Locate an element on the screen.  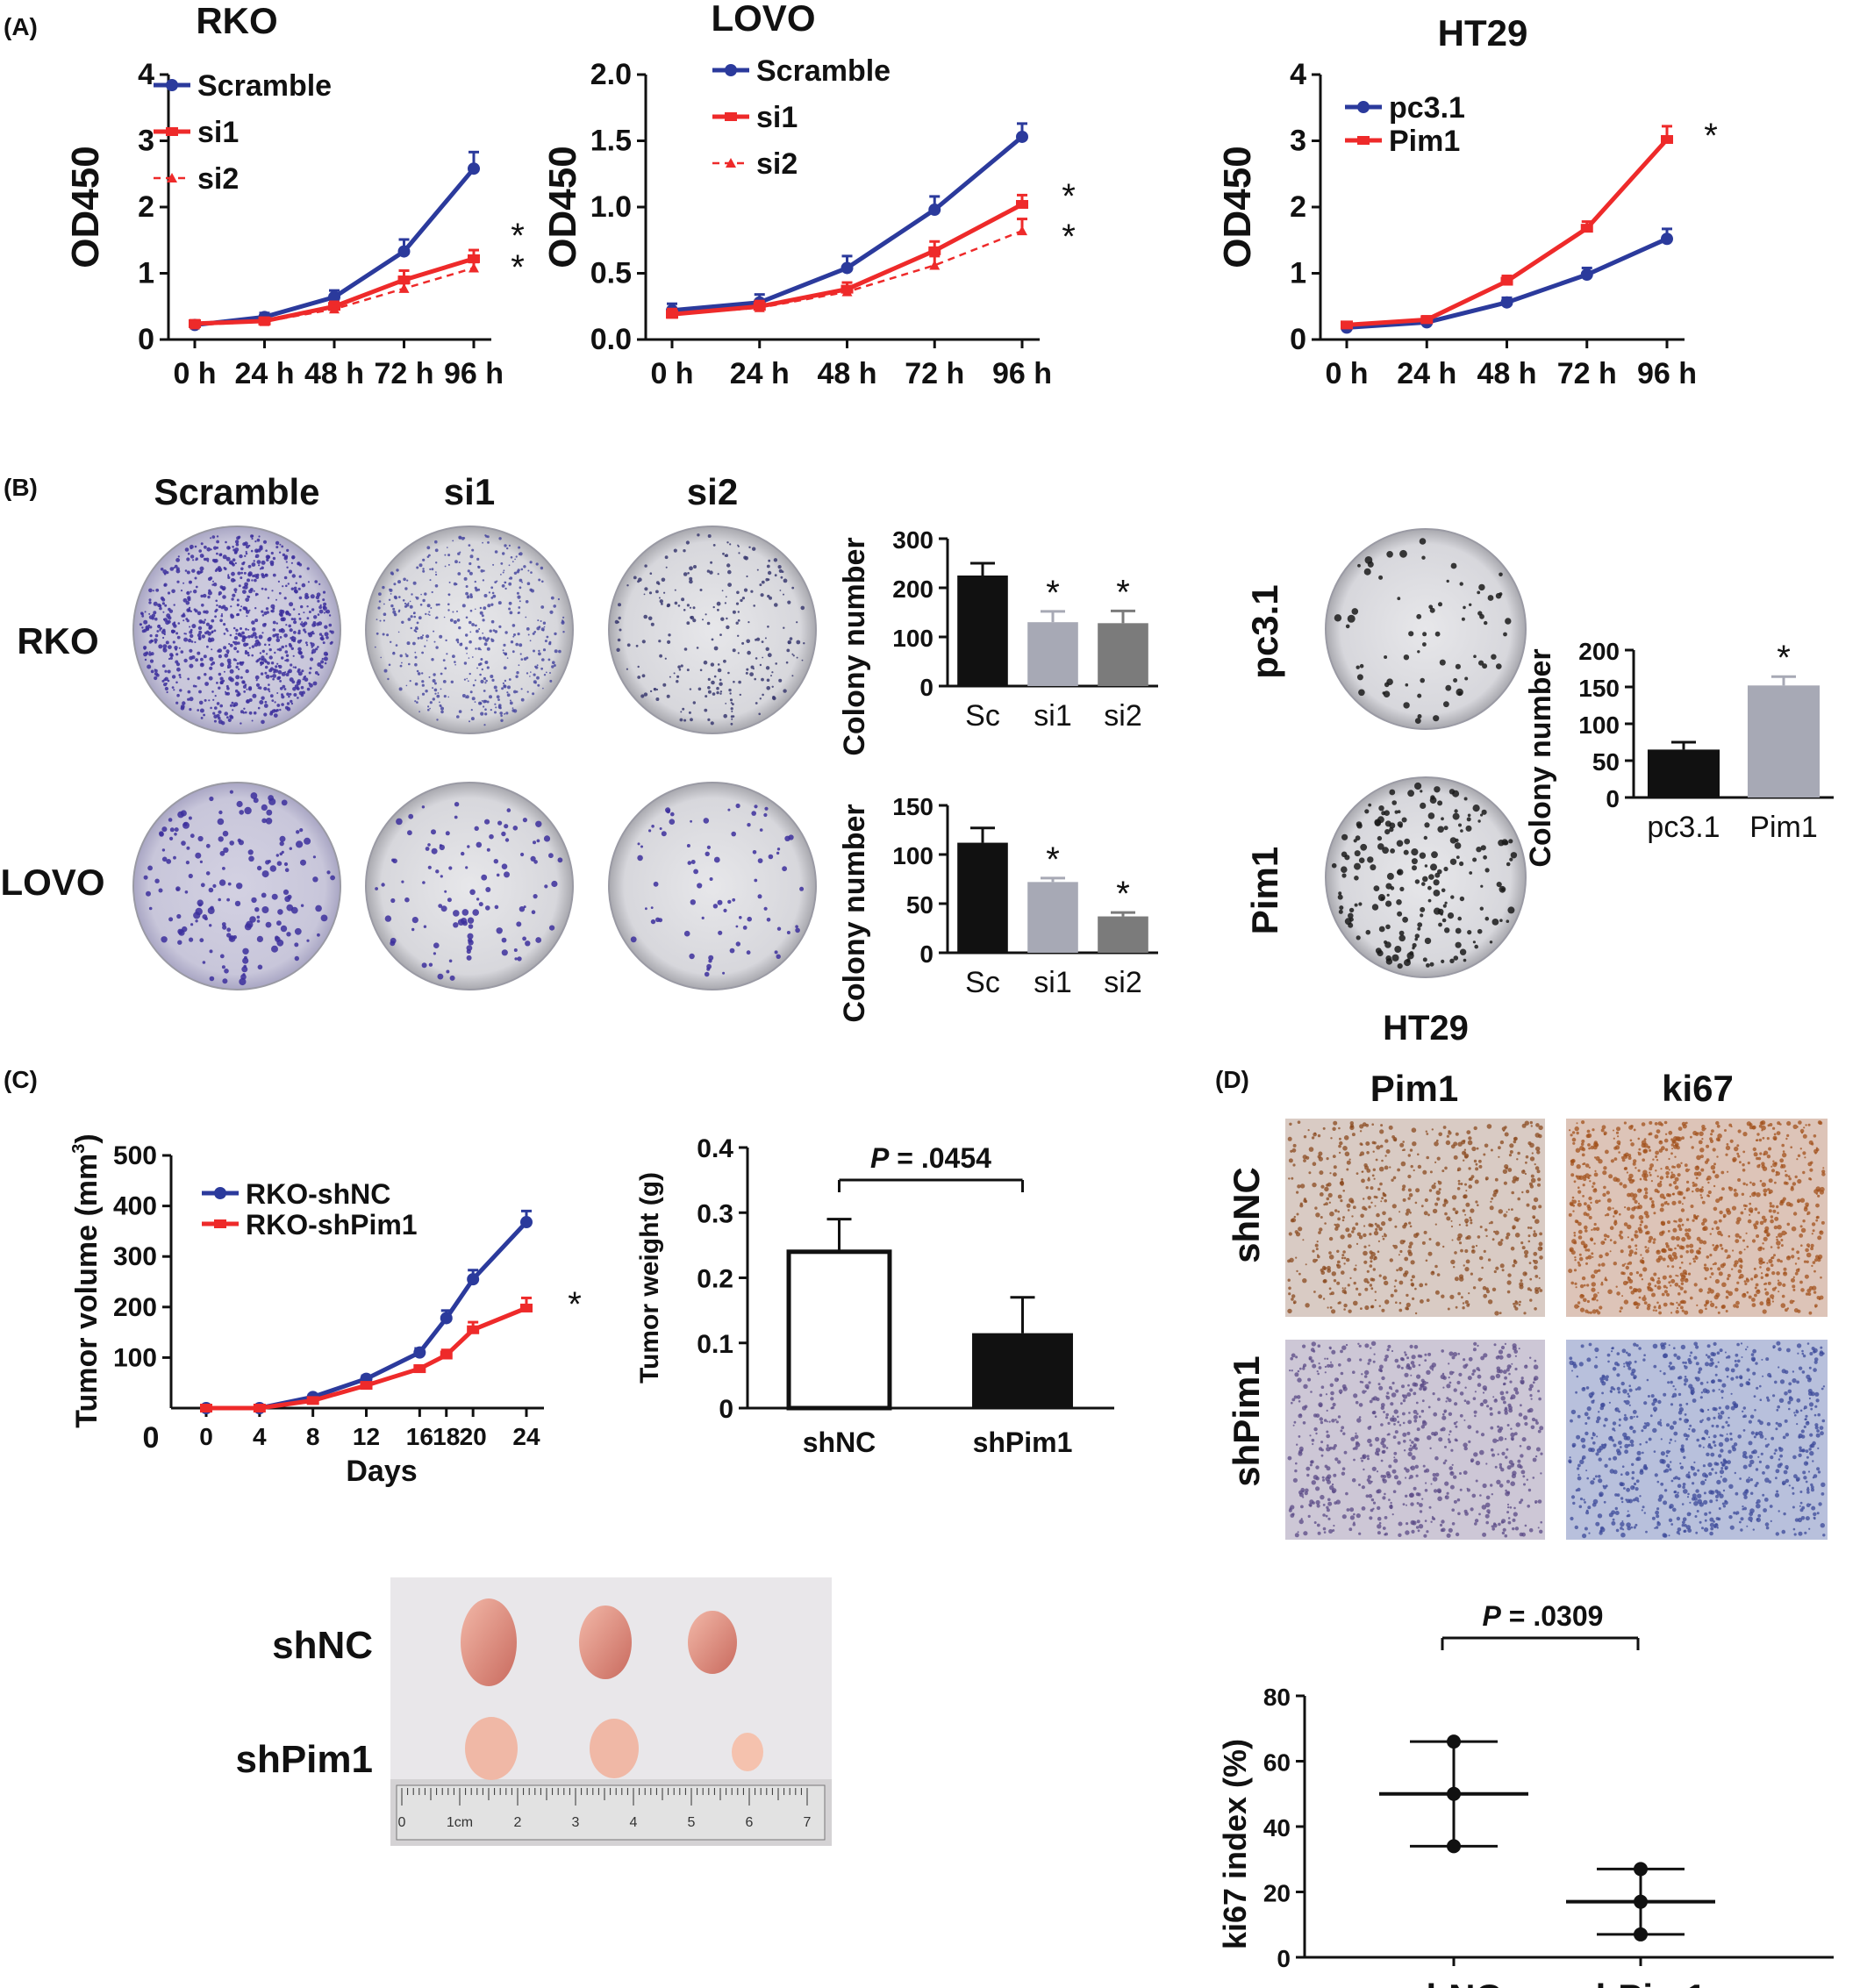
y-tick-label: 20 is located at coordinates (1277, 1893).